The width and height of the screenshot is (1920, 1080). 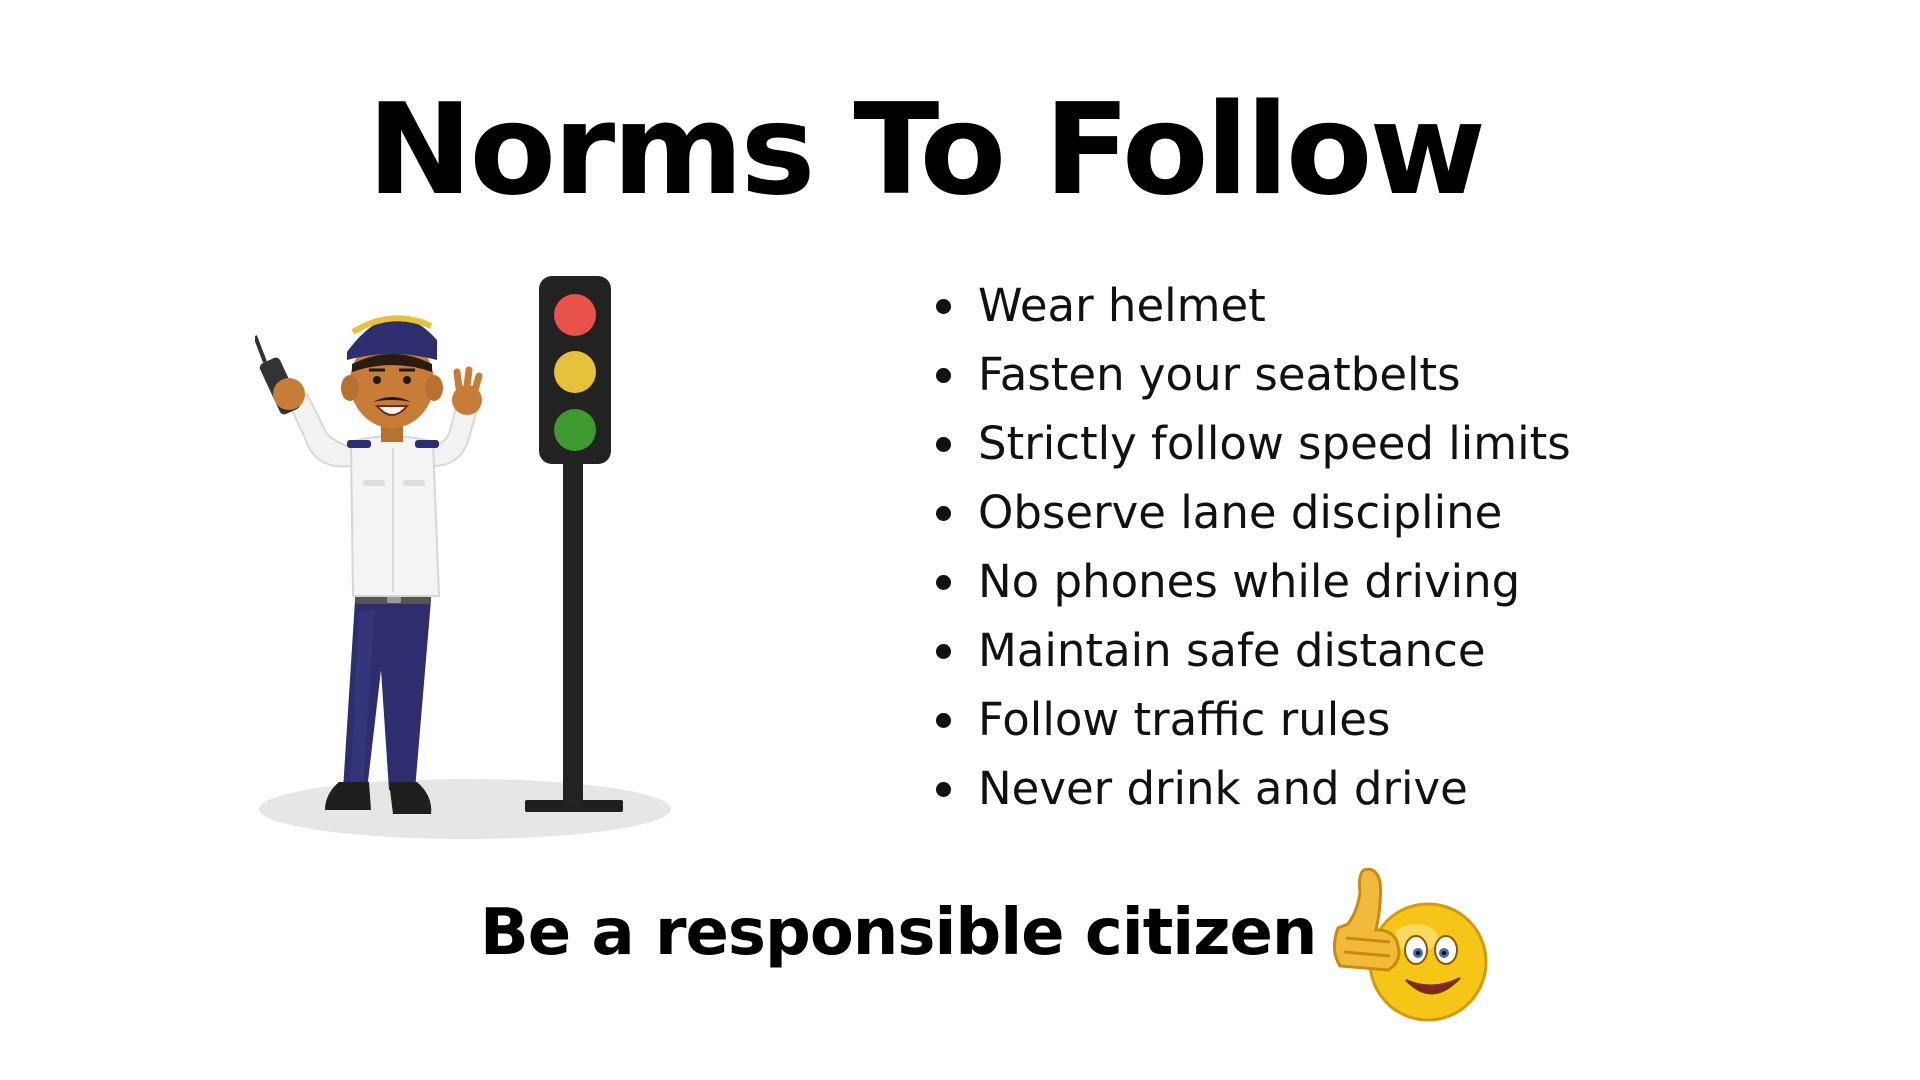 I want to click on norm-text: No phones while driving, so click(x=1249, y=581).